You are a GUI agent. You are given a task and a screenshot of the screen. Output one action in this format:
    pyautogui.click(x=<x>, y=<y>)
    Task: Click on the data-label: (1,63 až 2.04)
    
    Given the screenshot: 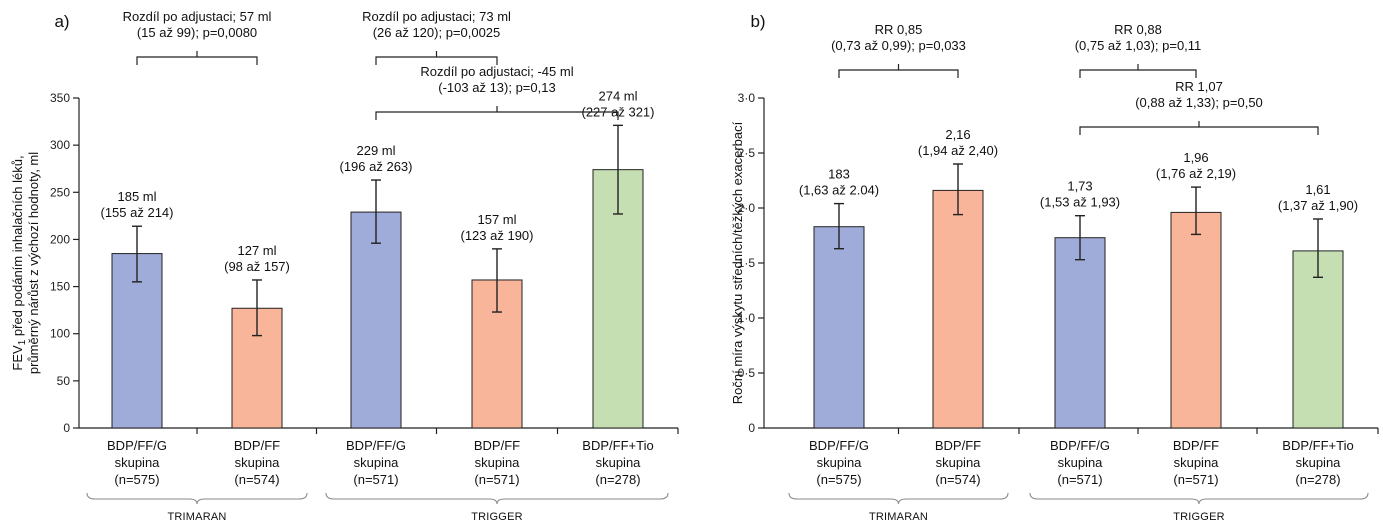 What is the action you would take?
    pyautogui.click(x=839, y=190)
    